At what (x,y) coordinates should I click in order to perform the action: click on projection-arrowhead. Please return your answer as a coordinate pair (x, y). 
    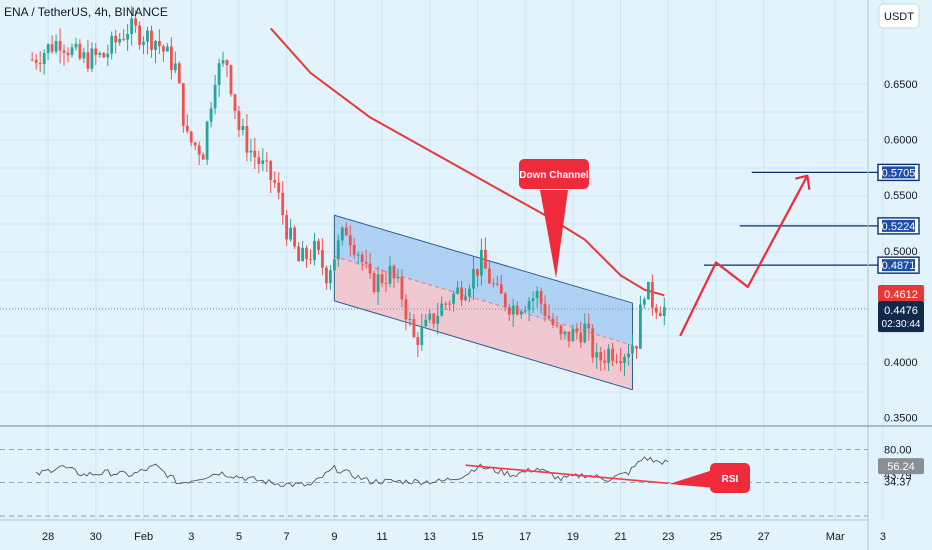
    Looking at the image, I should click on (803, 182).